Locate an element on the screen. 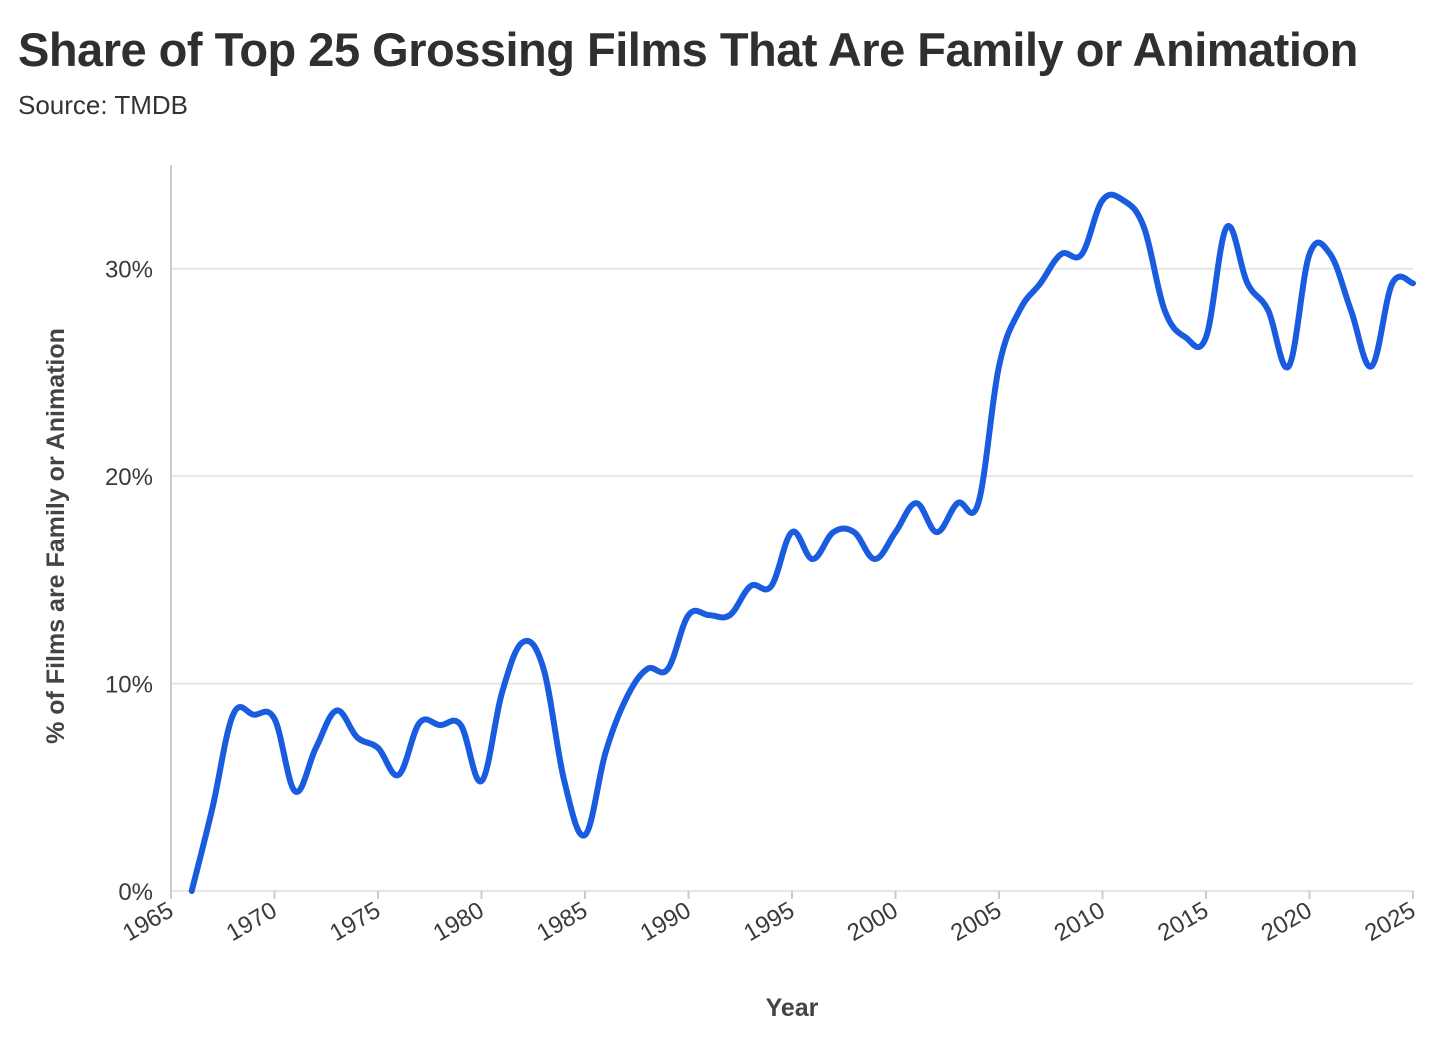 The width and height of the screenshot is (1456, 1062). x-tick-label: 1975 is located at coordinates (355, 922).